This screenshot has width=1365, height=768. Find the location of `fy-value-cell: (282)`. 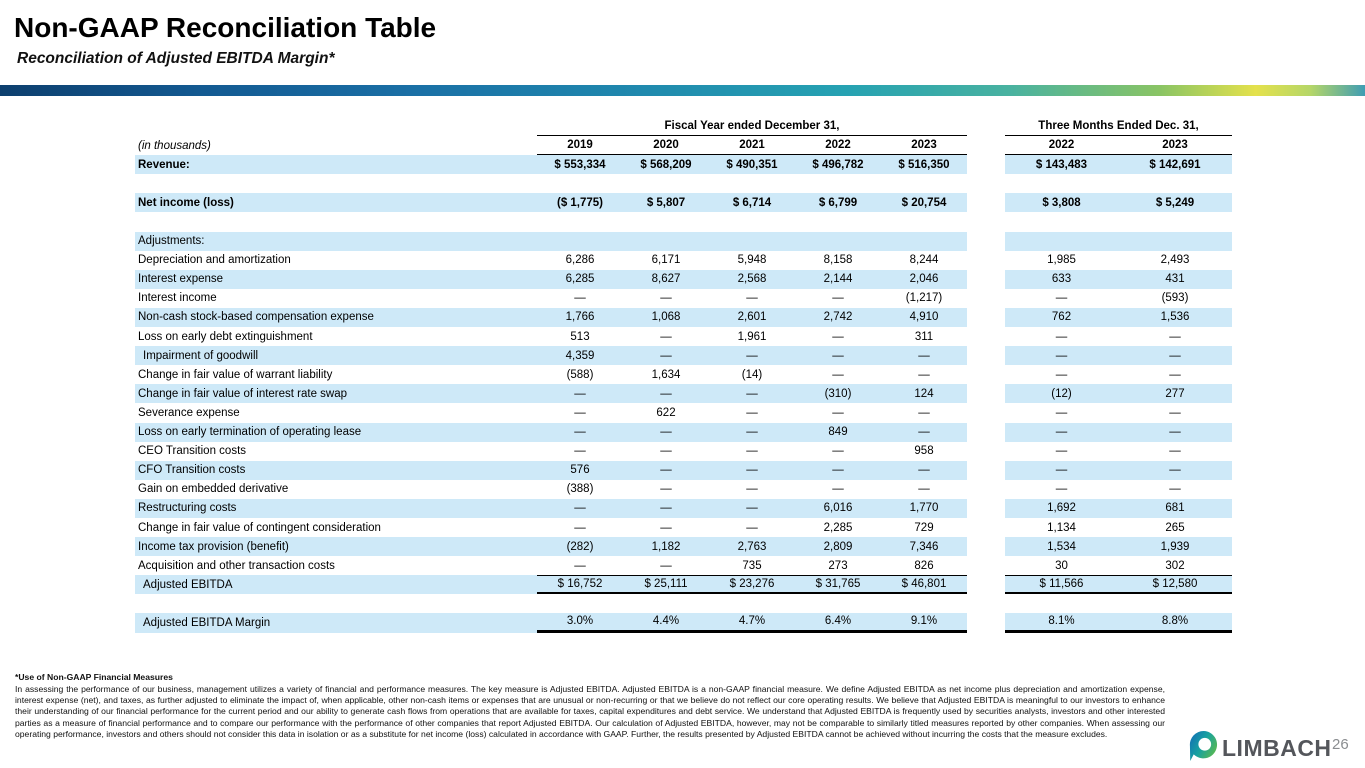

fy-value-cell: (282) is located at coordinates (580, 547).